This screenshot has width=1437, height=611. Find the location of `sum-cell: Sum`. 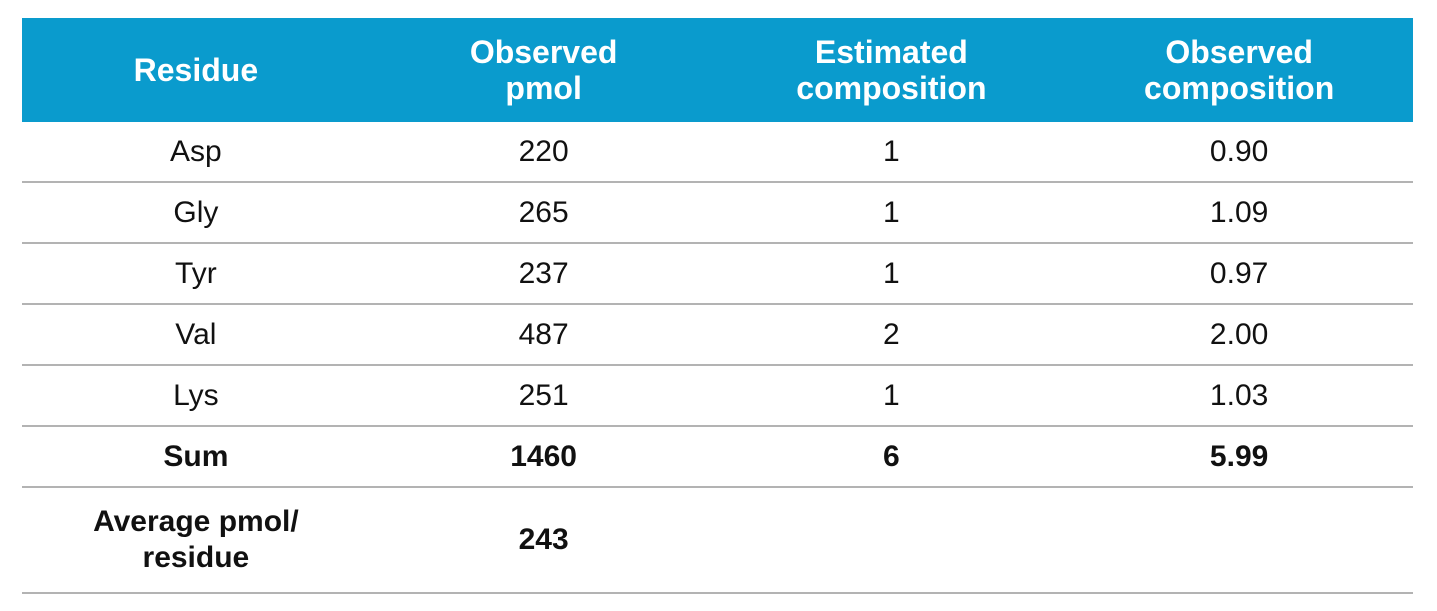

sum-cell: Sum is located at coordinates (196, 457).